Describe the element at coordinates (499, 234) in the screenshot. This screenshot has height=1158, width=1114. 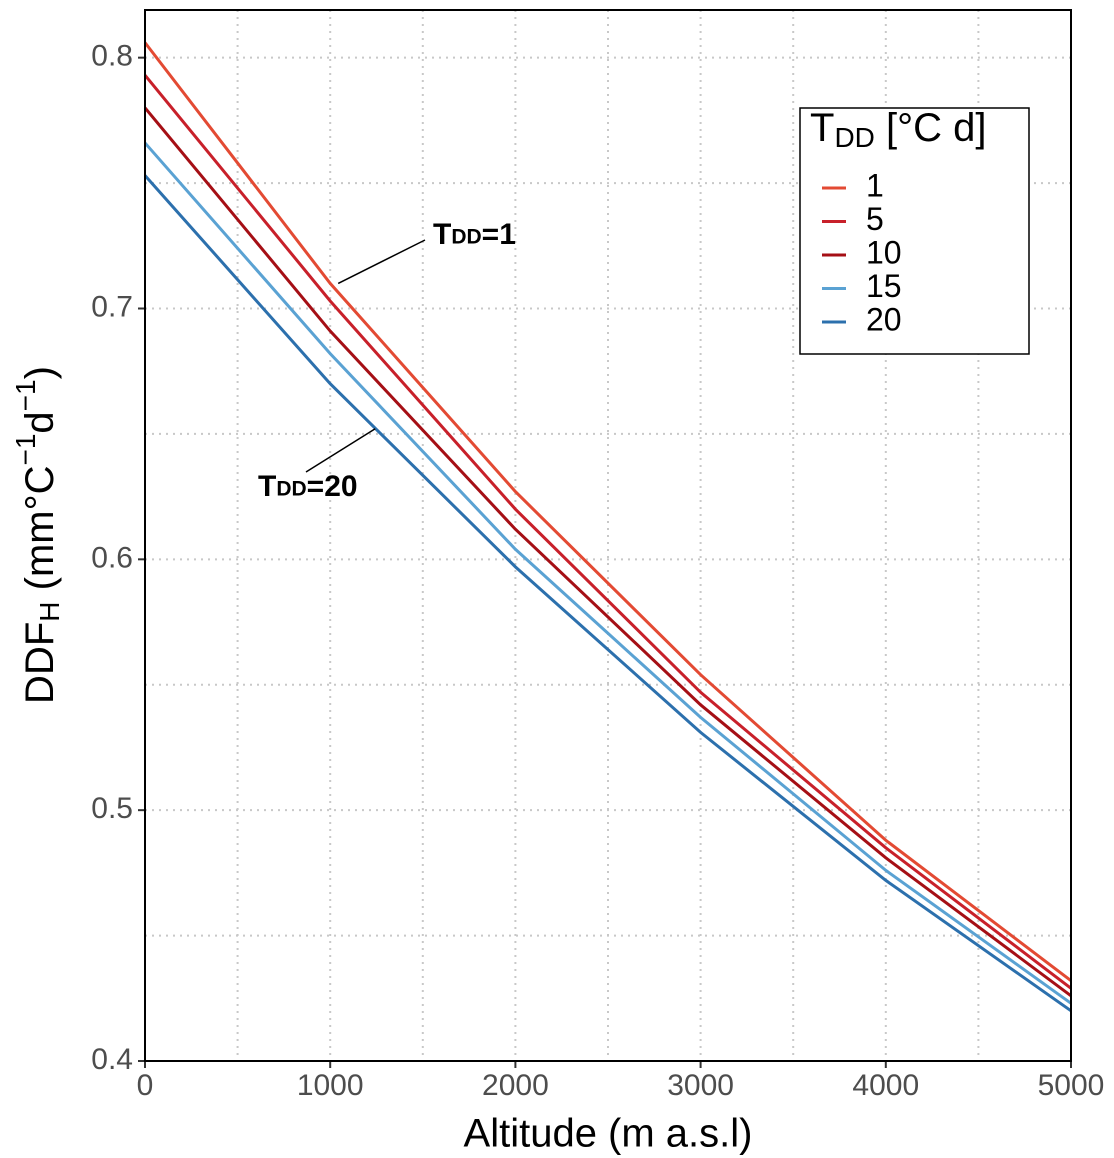
I see `text-part: =1` at that location.